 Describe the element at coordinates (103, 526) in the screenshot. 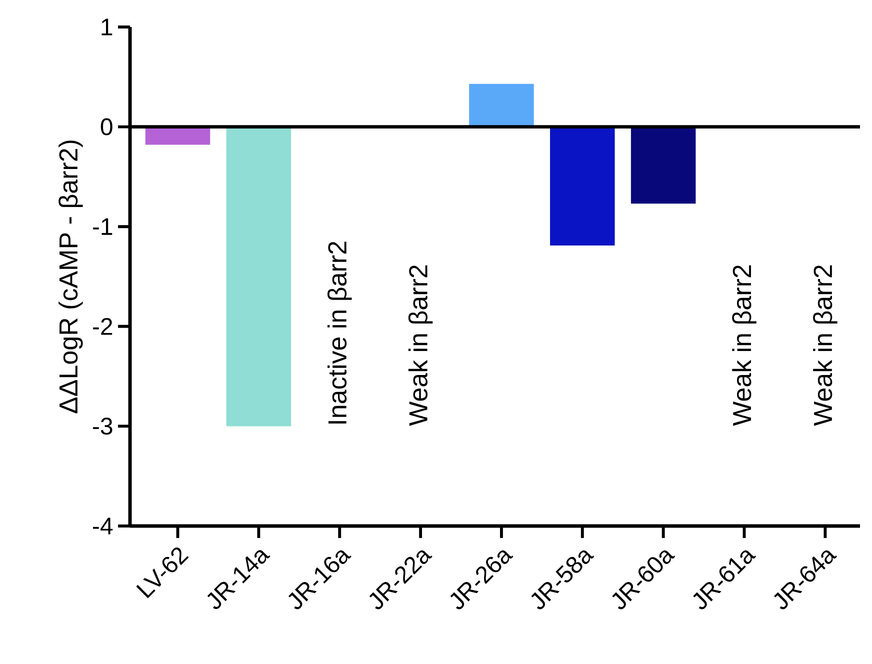

I see `y-tick-label: -4` at that location.